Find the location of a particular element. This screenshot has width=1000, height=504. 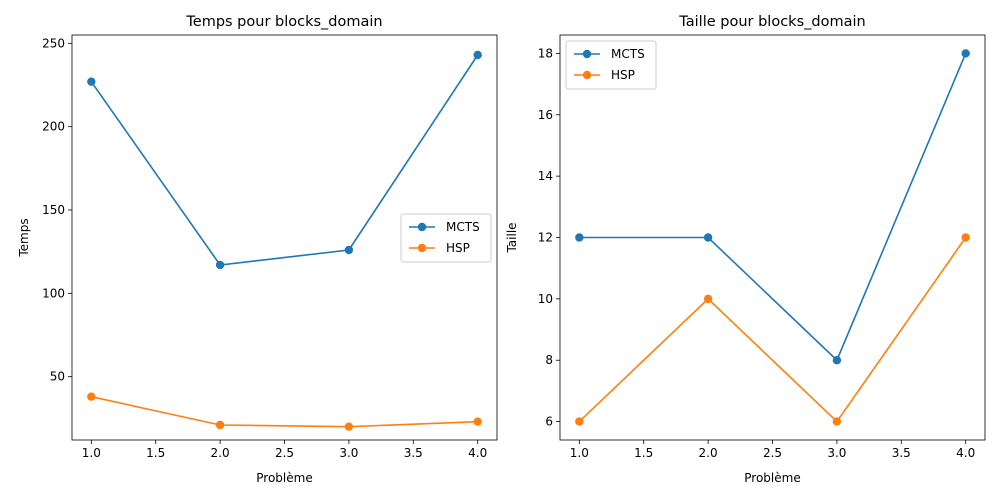

y-tick-label: 200 is located at coordinates (53, 127).